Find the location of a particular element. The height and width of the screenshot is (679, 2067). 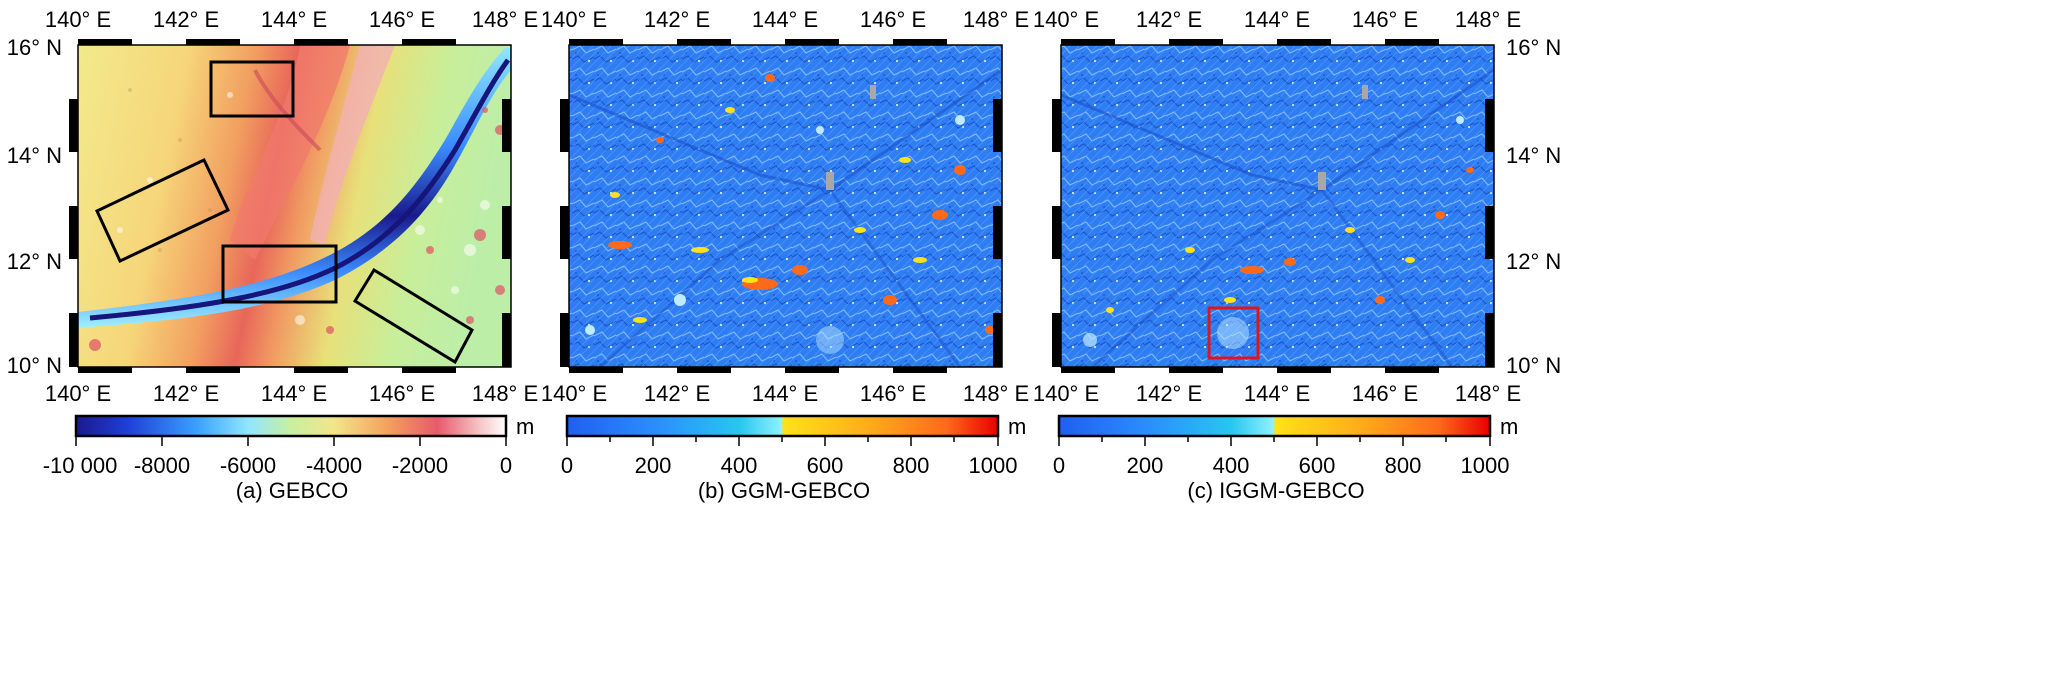

map-frame-a is located at coordinates (290, 206).